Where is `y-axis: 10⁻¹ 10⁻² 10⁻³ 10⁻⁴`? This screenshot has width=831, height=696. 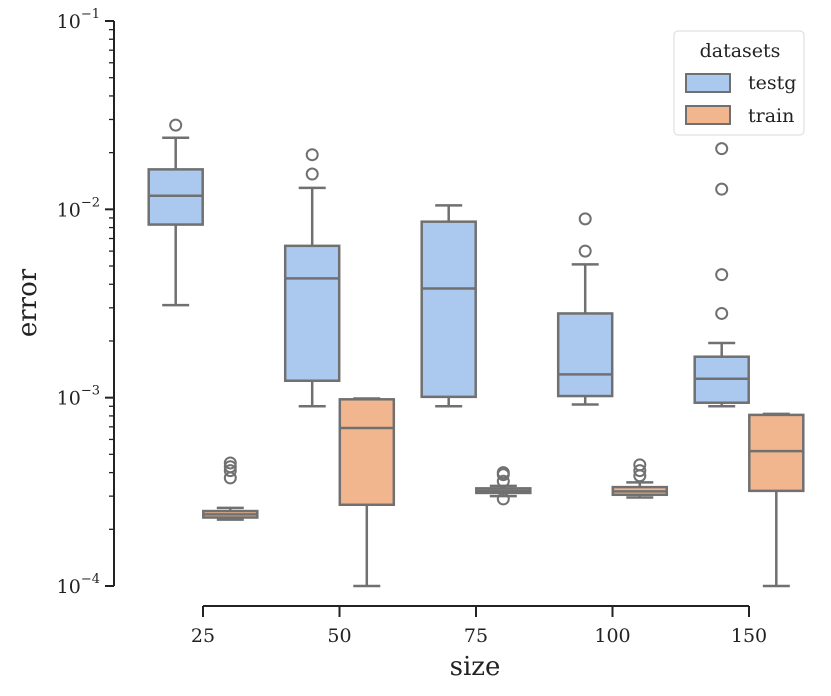 y-axis: 10⁻¹ 10⁻² 10⁻³ 10⁻⁴ is located at coordinates (86, 302).